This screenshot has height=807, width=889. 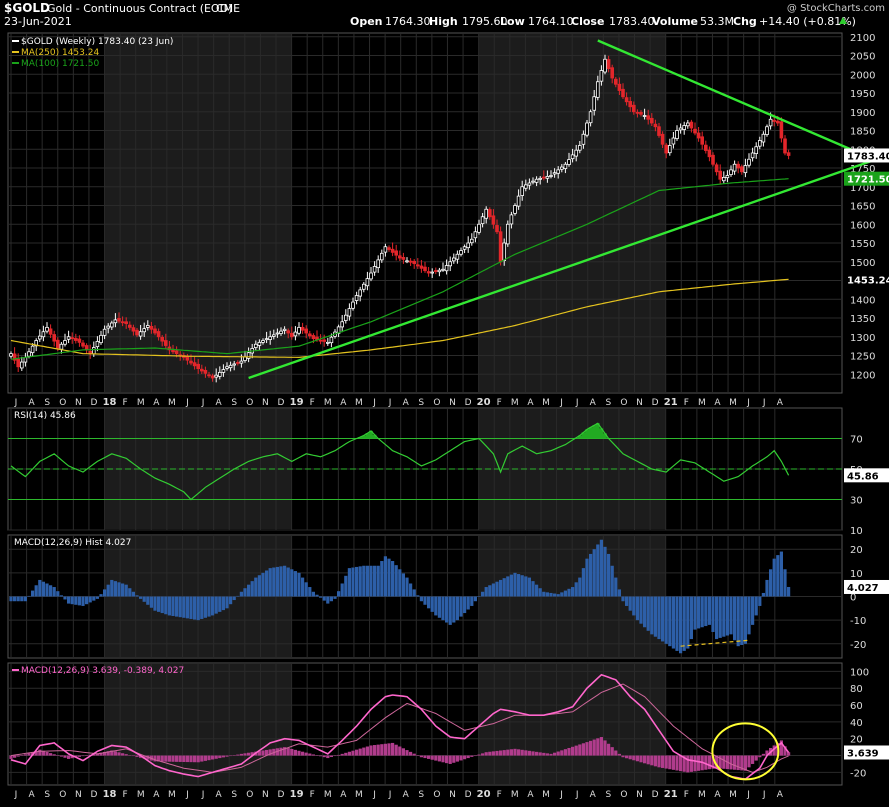 I want to click on macd-hist-legend: MACD(12,26,9) Hist 4.027, so click(x=72, y=543).